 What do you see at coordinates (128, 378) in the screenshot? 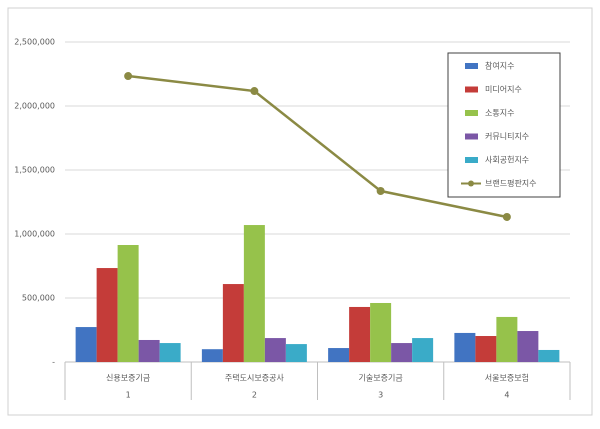
I see `x-tick-label: 신용보증기금` at bounding box center [128, 378].